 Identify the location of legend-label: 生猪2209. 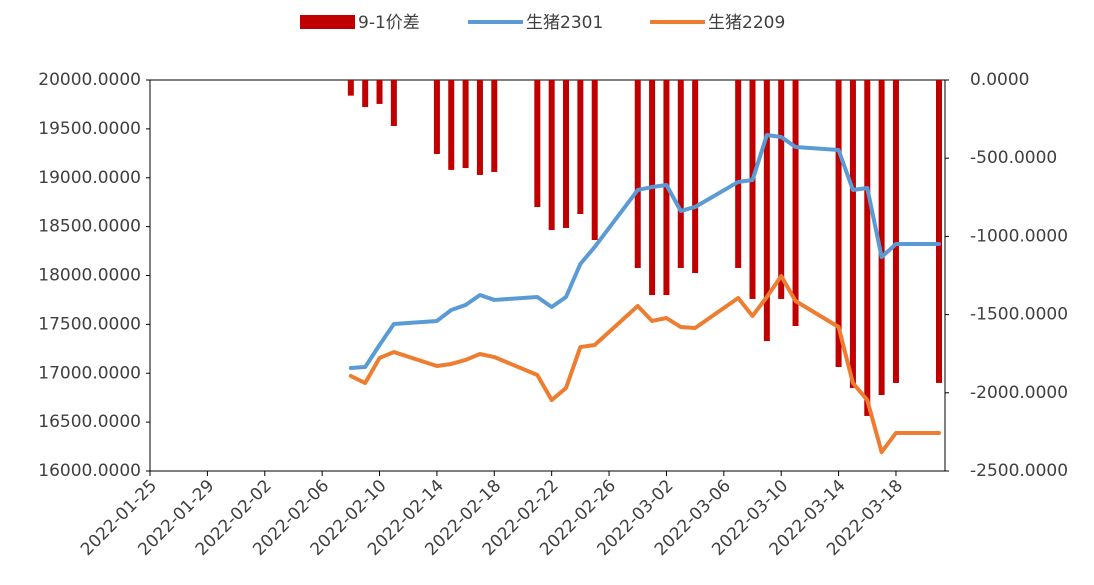
(746, 23).